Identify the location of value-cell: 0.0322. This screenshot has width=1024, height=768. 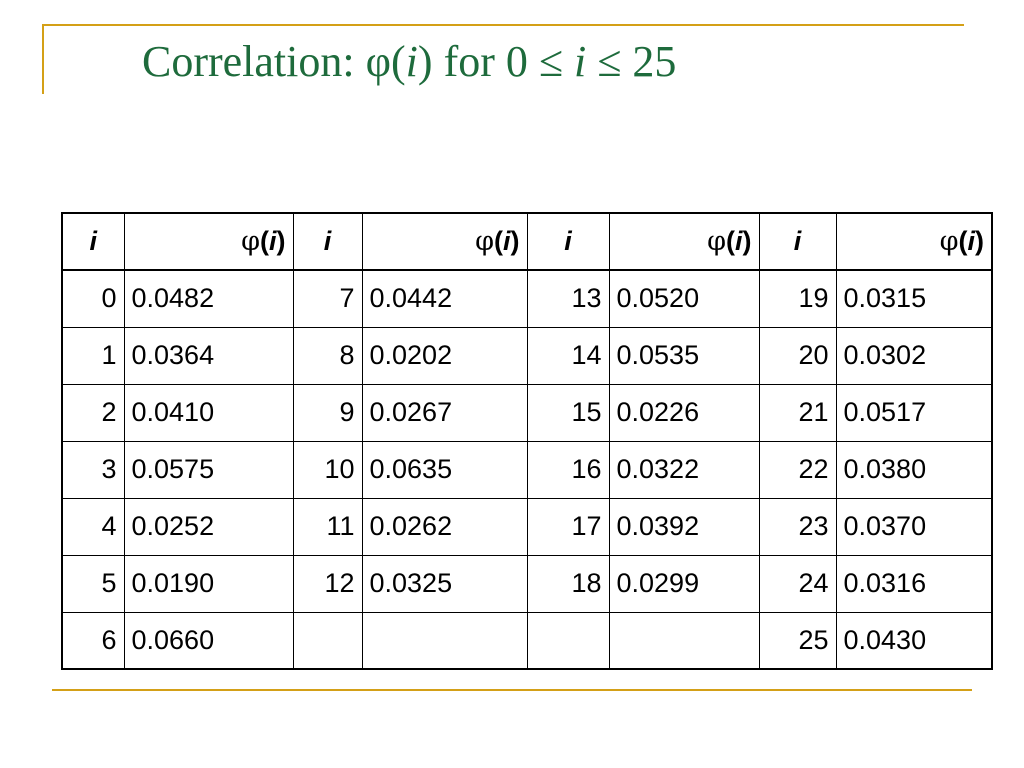
(684, 469).